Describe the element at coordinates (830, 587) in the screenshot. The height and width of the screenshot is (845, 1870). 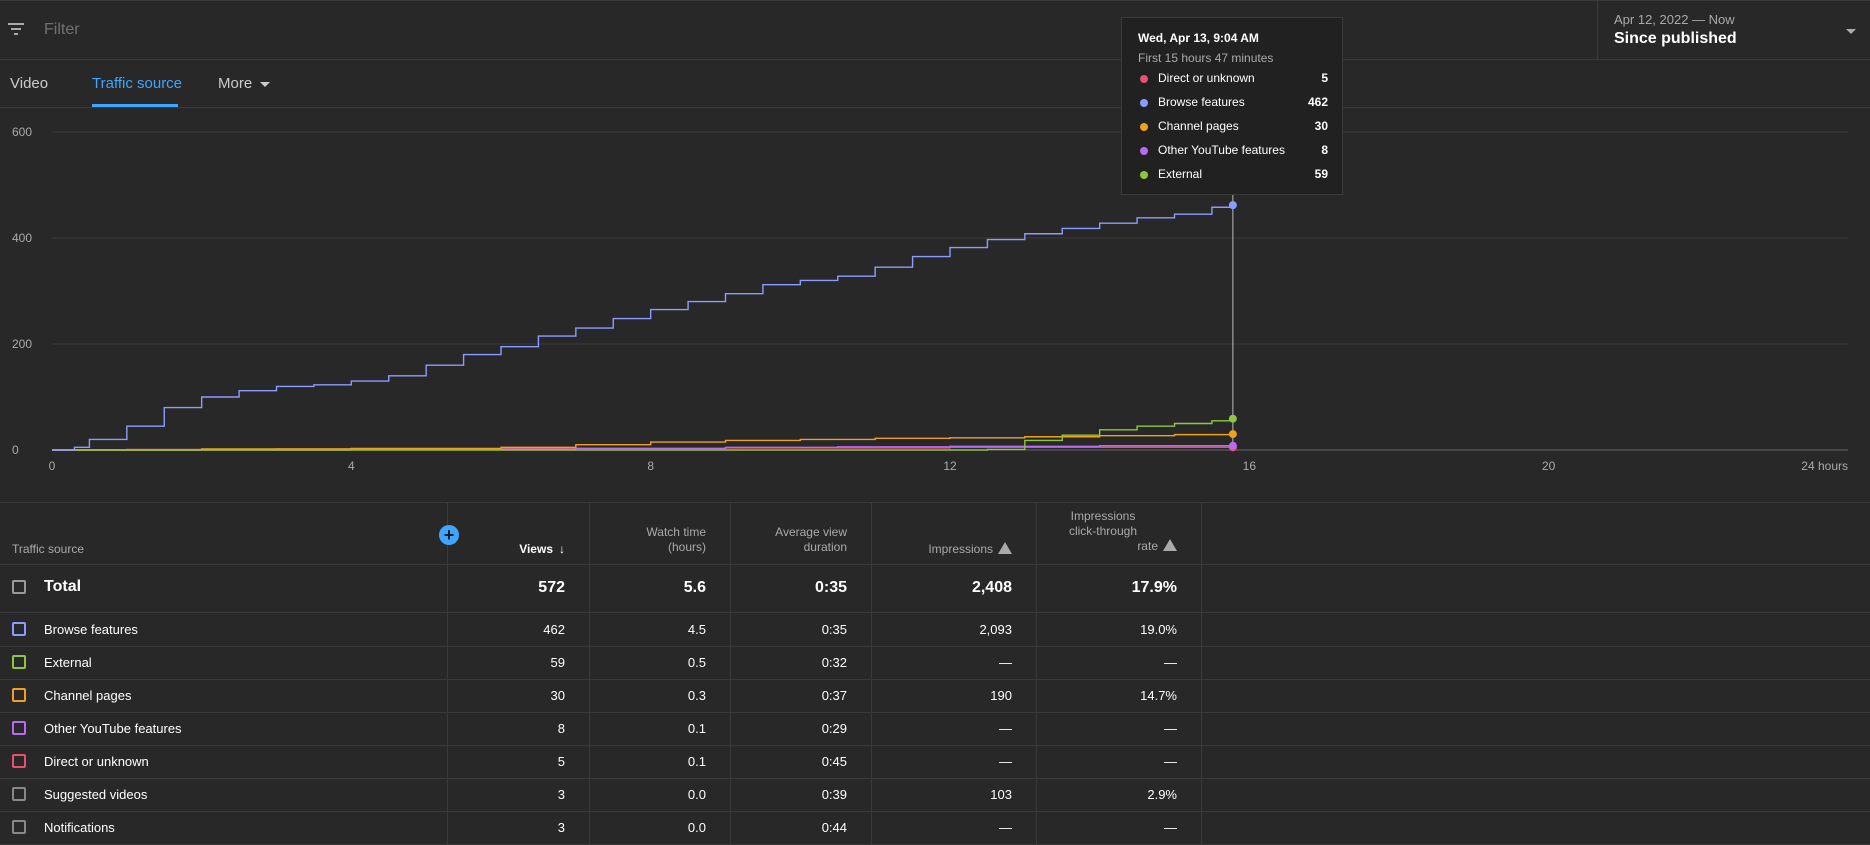
I see `total-avg-duration: 0:35` at that location.